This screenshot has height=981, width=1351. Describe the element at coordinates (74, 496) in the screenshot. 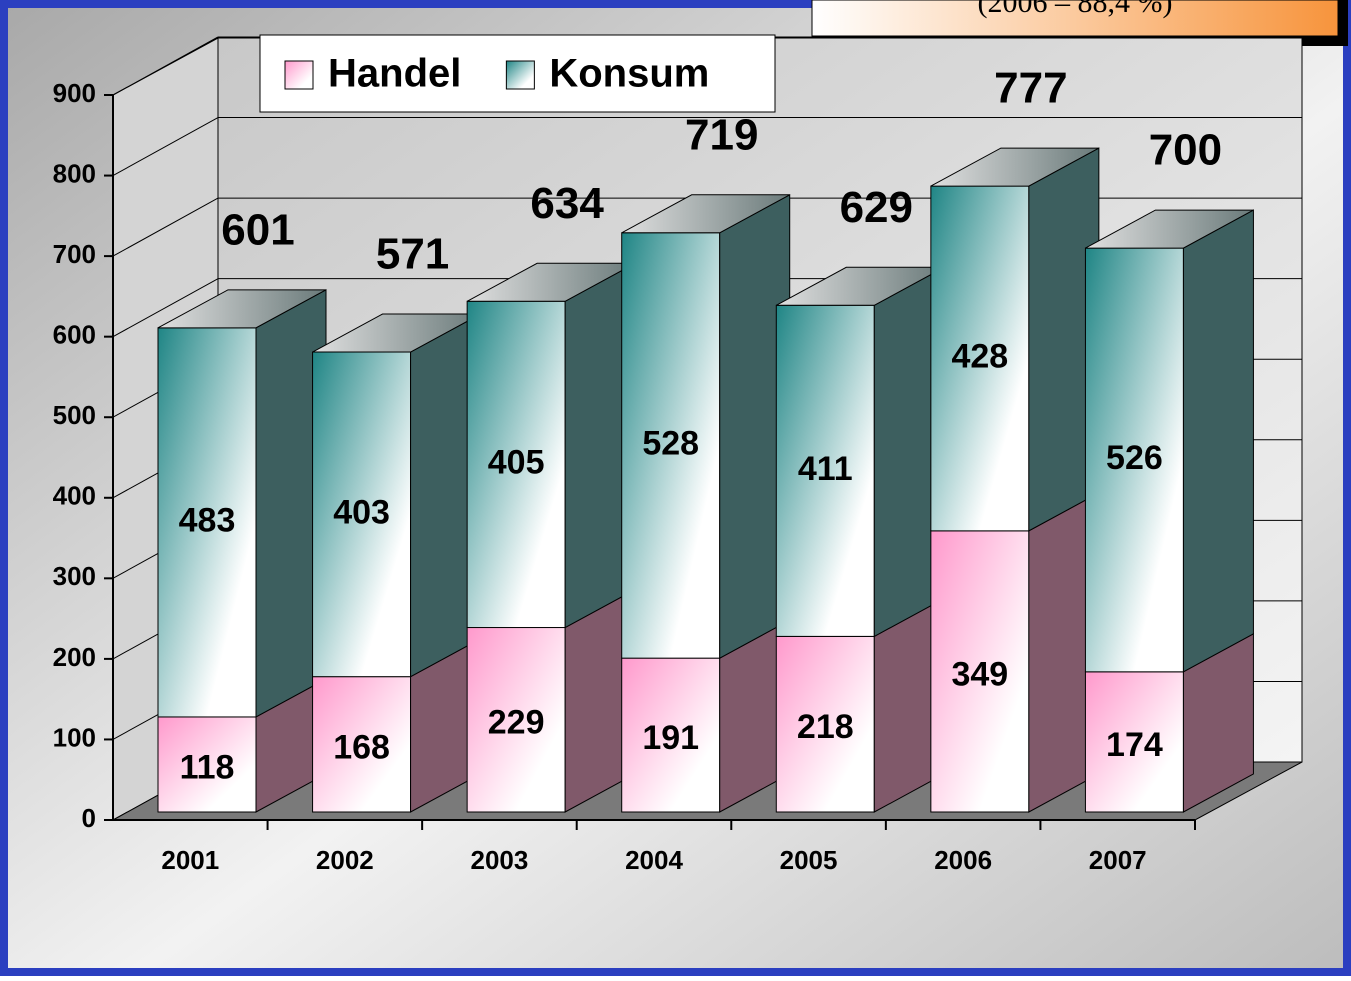

I see `y-tick-label: 400` at that location.